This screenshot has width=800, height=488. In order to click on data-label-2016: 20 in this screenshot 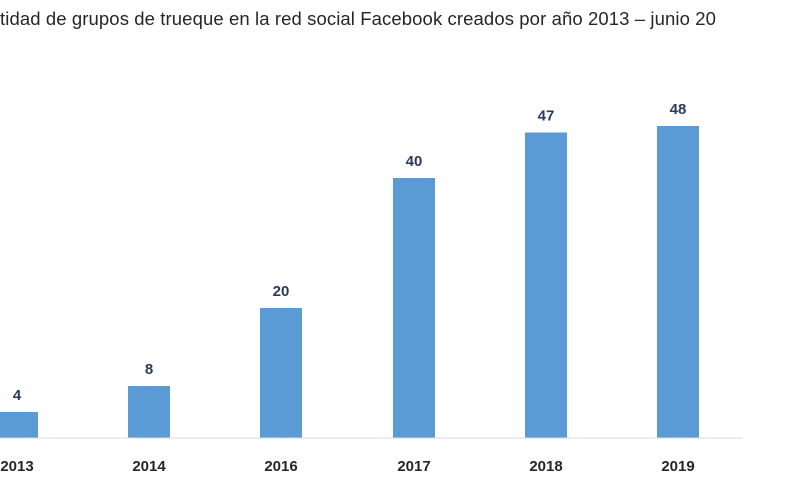, I will do `click(281, 291)`.